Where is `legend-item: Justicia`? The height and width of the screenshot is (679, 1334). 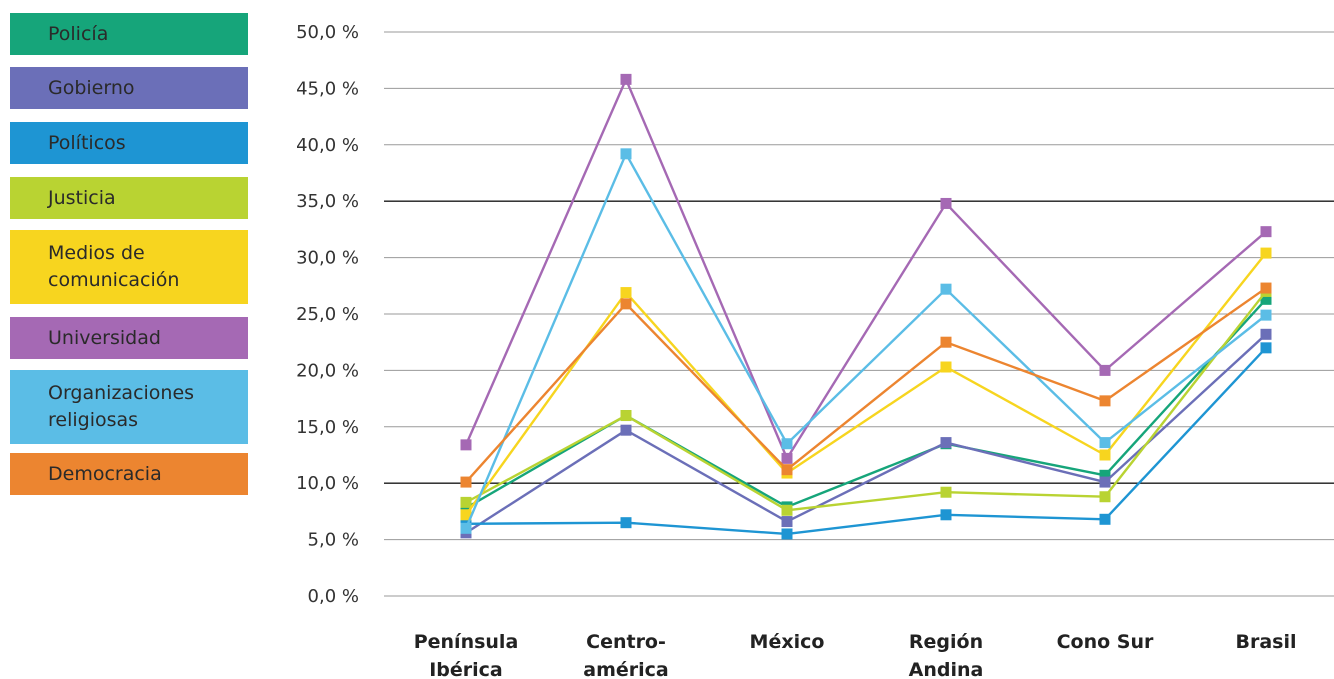
legend-item: Justicia is located at coordinates (129, 198).